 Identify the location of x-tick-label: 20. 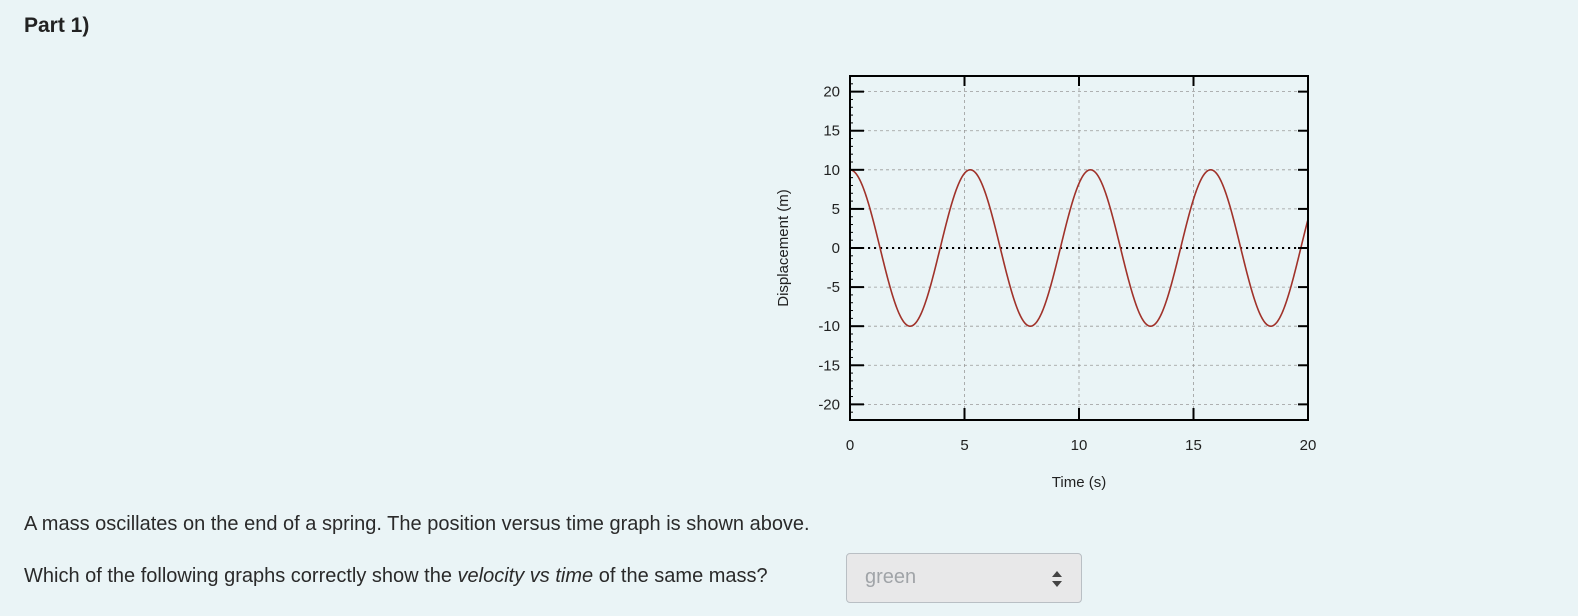
(1308, 445).